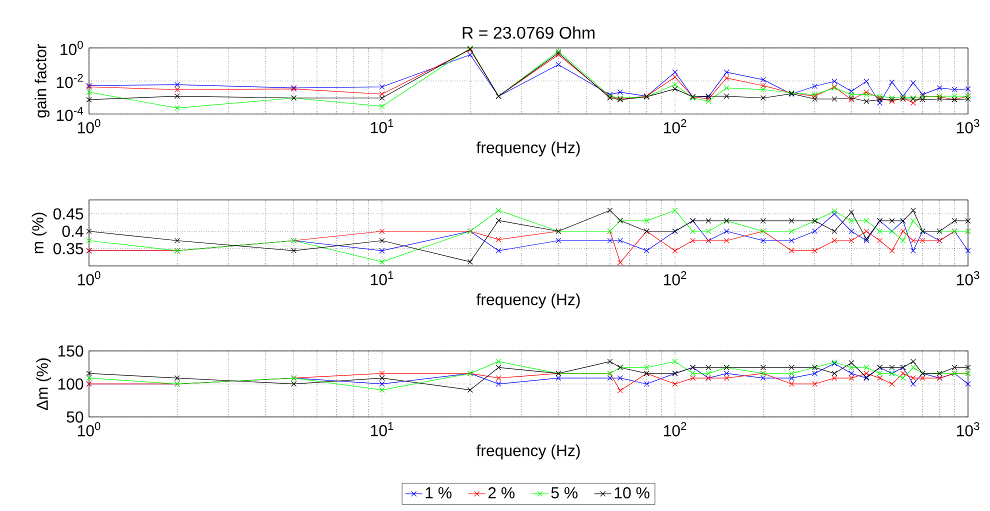 The width and height of the screenshot is (990, 511). Describe the element at coordinates (71, 384) in the screenshot. I see `y-tick-label: 100` at that location.